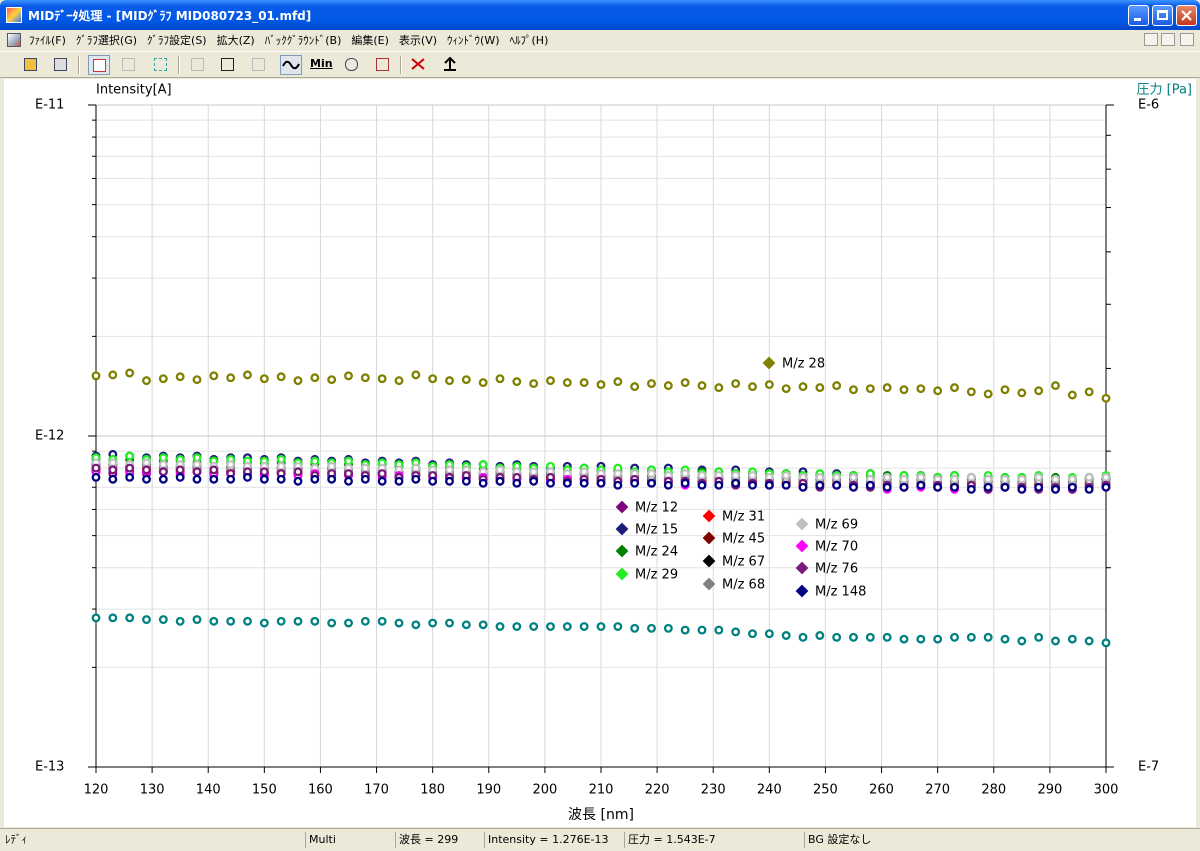 Image resolution: width=1200 pixels, height=851 pixels. Describe the element at coordinates (601, 790) in the screenshot. I see `x-tick-label: 210` at that location.